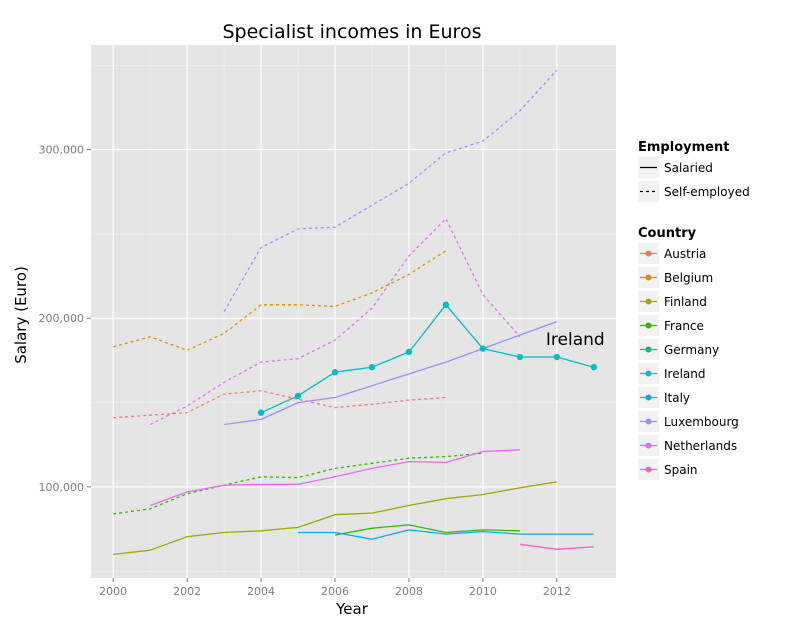 The image size is (787, 633). I want to click on series-line-spain-salaried, so click(556, 546).